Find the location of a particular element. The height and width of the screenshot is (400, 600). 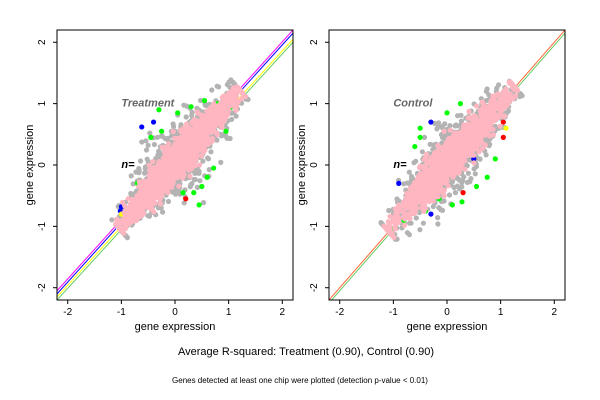

x-tick-label: 1 is located at coordinates (501, 312).